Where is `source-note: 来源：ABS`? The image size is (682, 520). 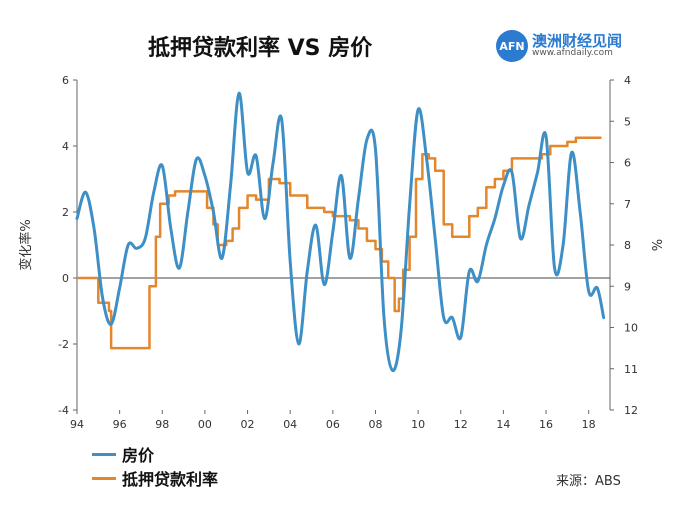 source-note: 来源：ABS is located at coordinates (588, 481).